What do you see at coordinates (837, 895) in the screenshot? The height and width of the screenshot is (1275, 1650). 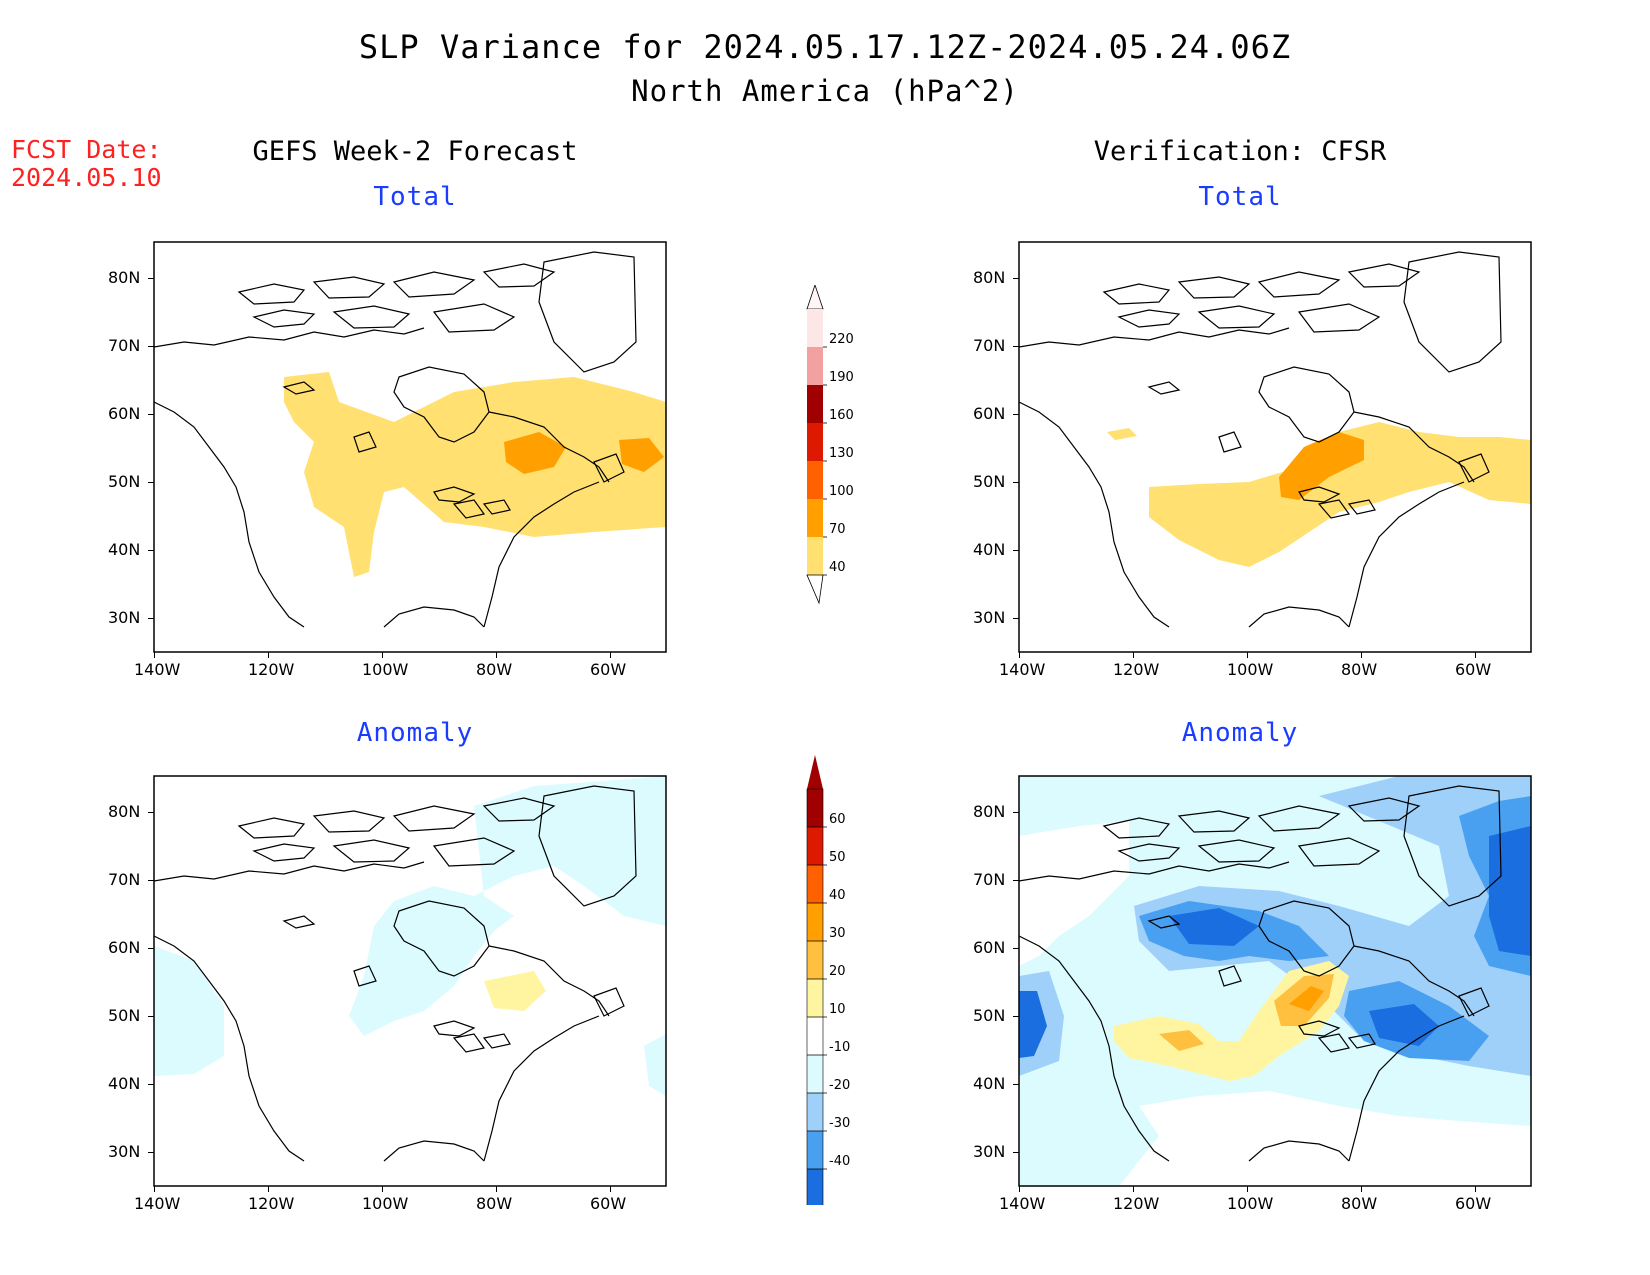 I see `colorbar-anomaly-label: 40` at bounding box center [837, 895].